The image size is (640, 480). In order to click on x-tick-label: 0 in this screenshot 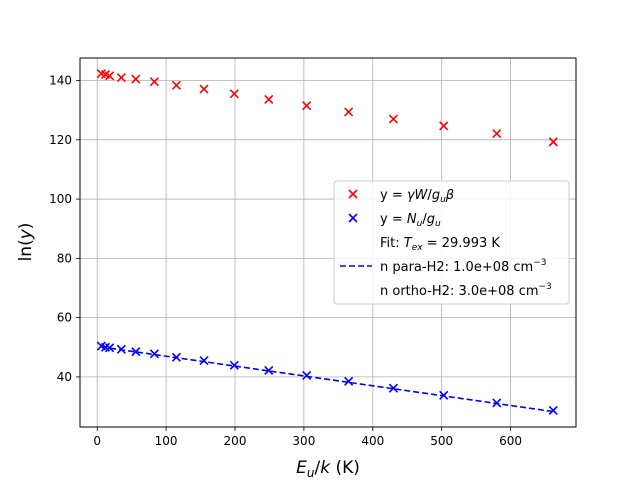, I will do `click(97, 441)`.